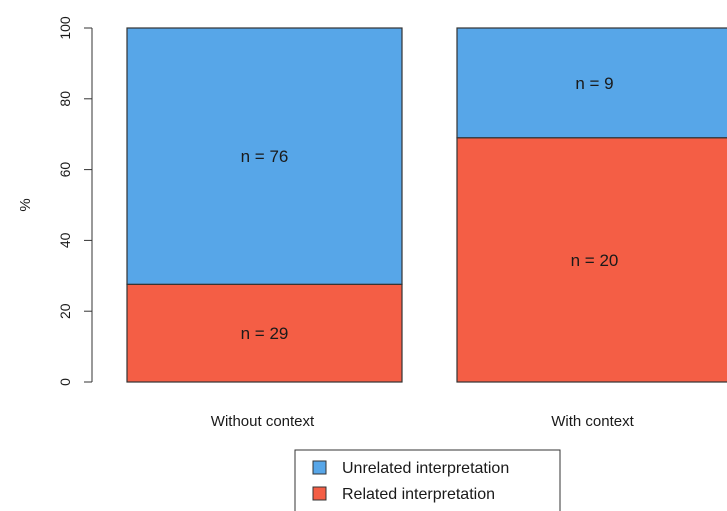 This screenshot has width=727, height=511. I want to click on y-tick-label: 0, so click(65, 382).